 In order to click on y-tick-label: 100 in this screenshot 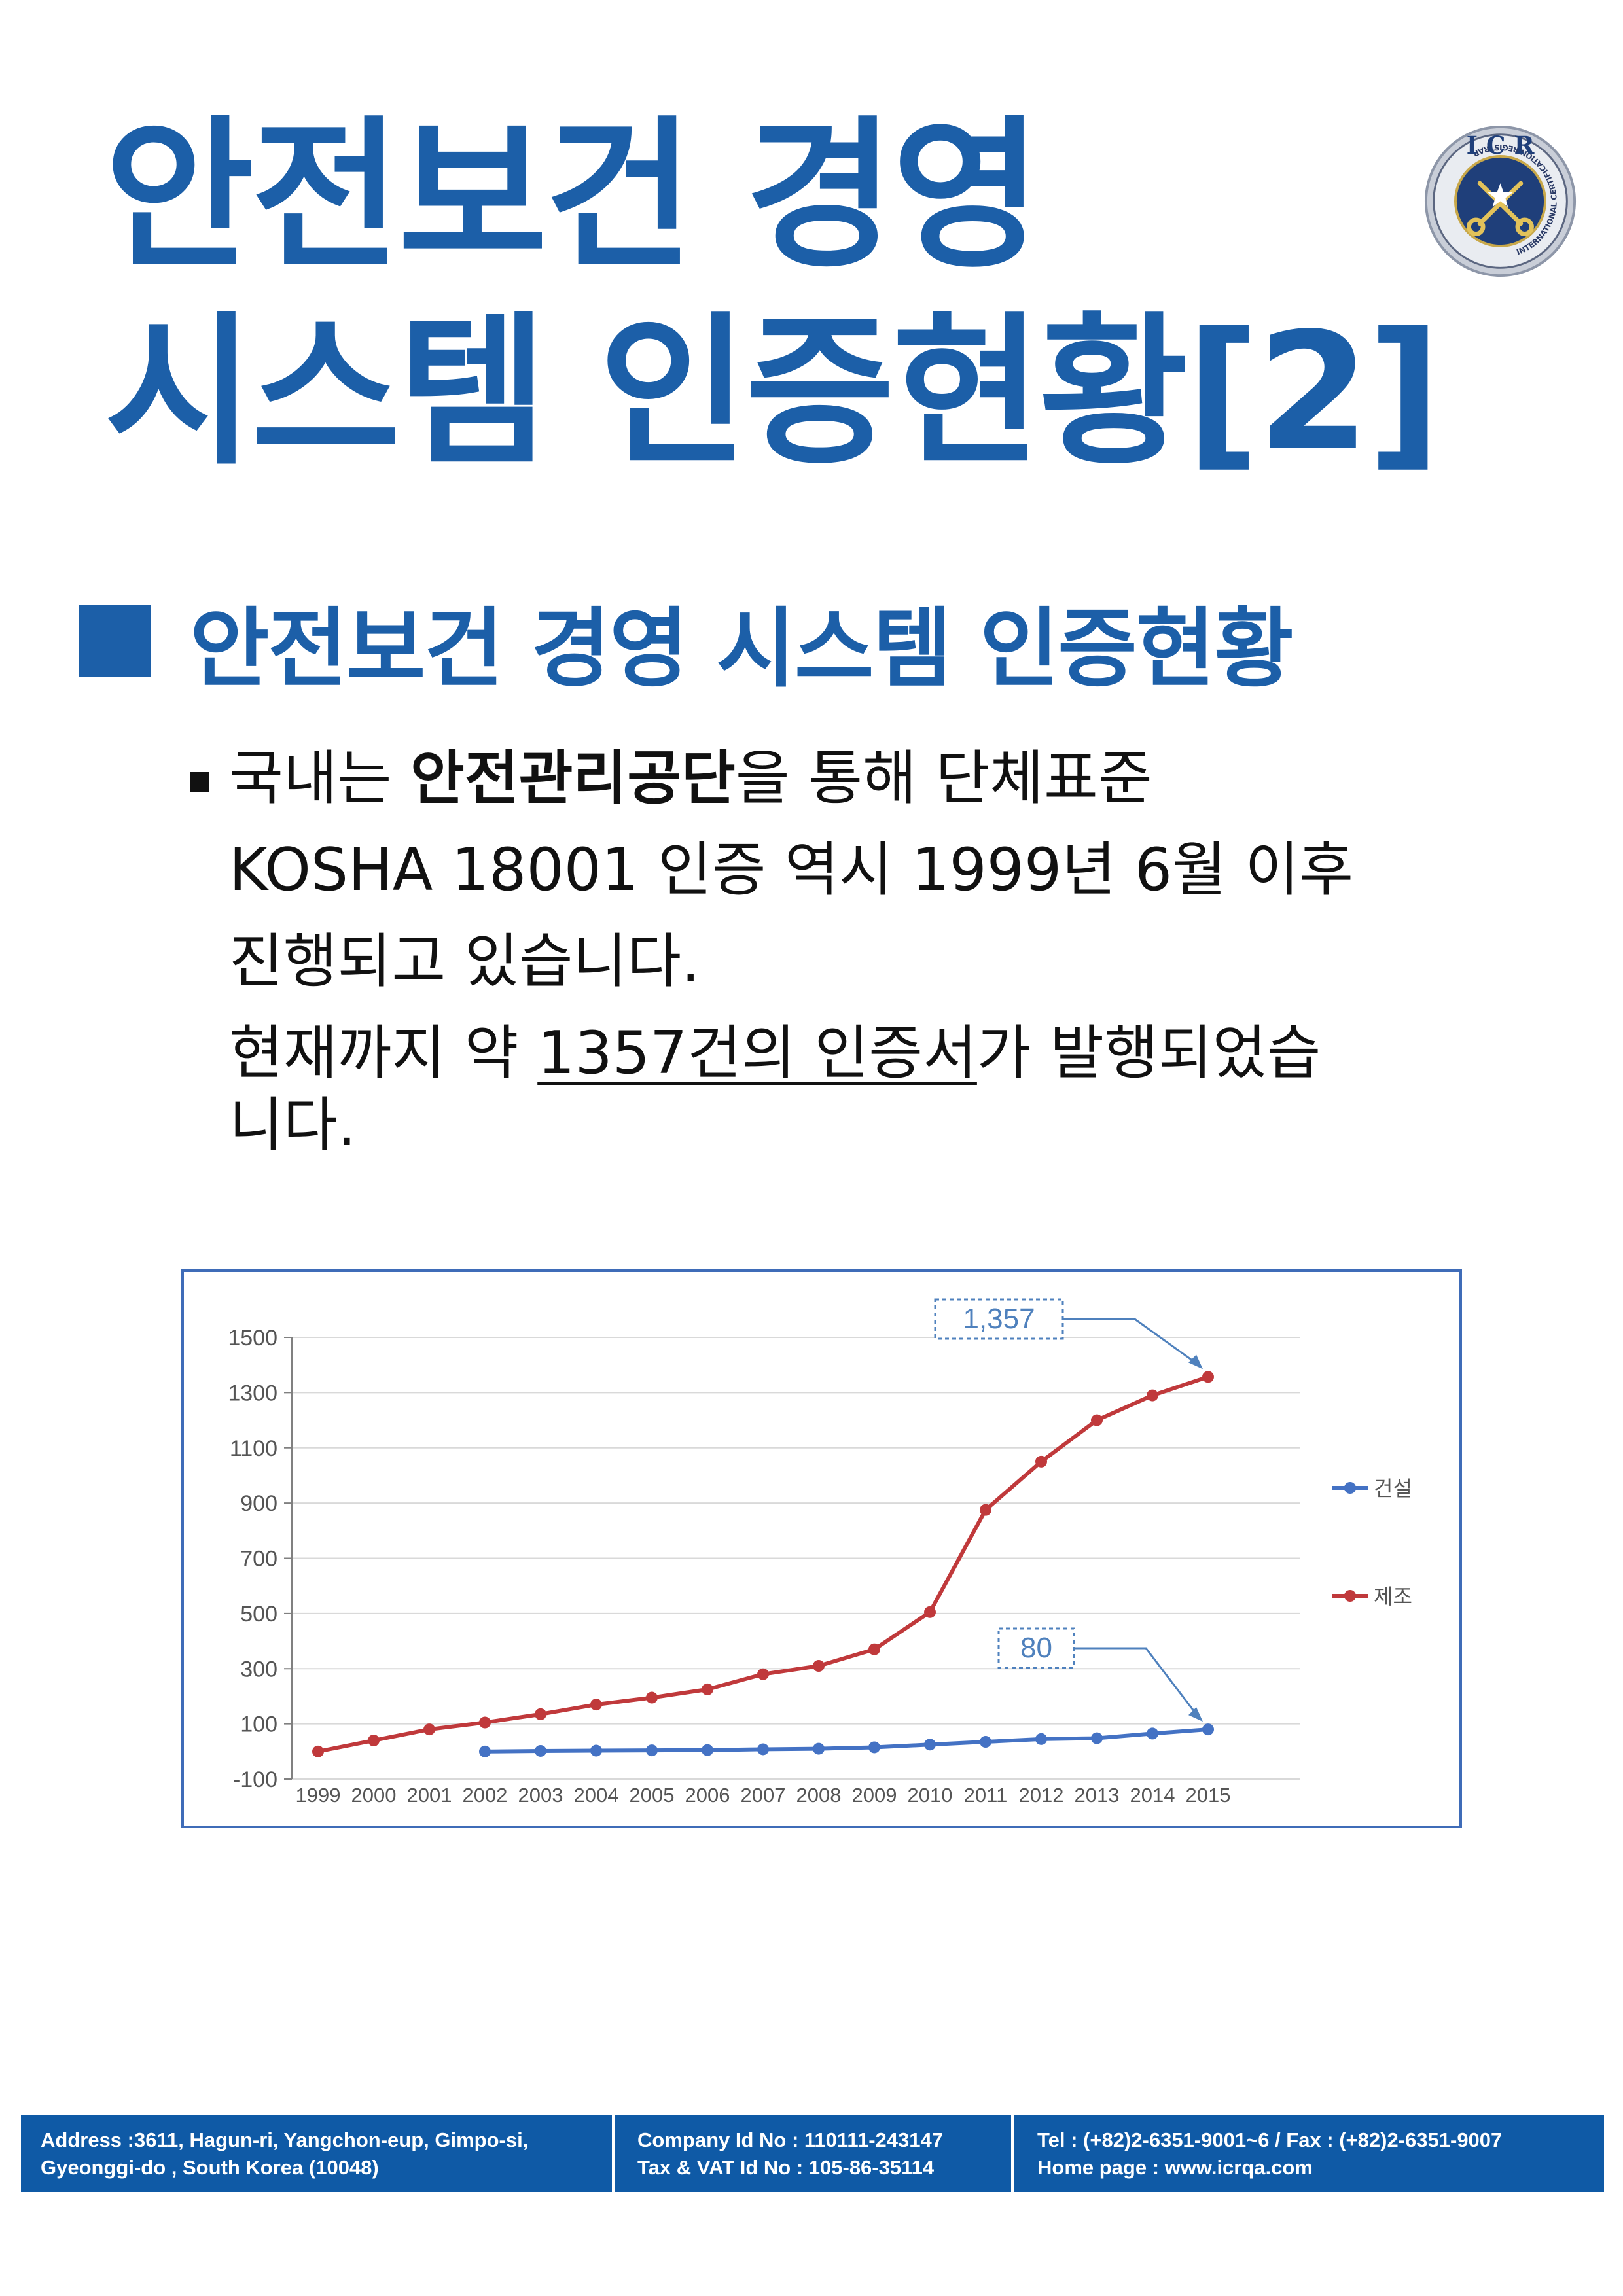, I will do `click(258, 1725)`.